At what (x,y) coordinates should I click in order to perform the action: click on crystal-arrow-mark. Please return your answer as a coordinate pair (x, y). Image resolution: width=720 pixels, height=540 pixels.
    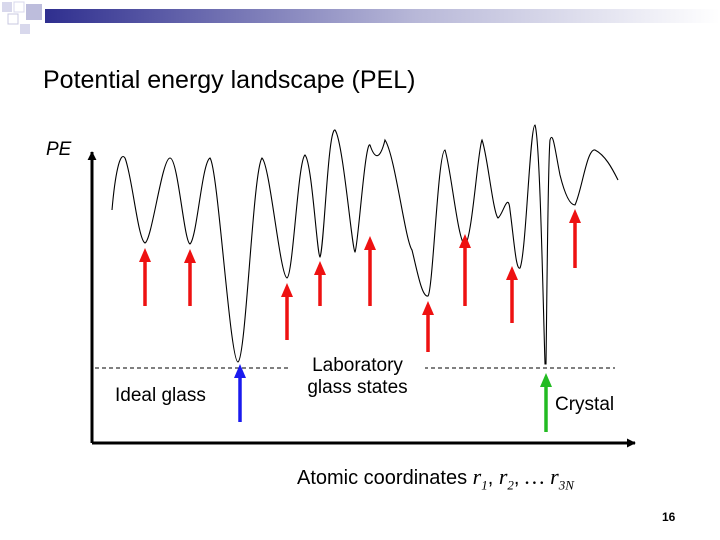
    Looking at the image, I should click on (546, 402).